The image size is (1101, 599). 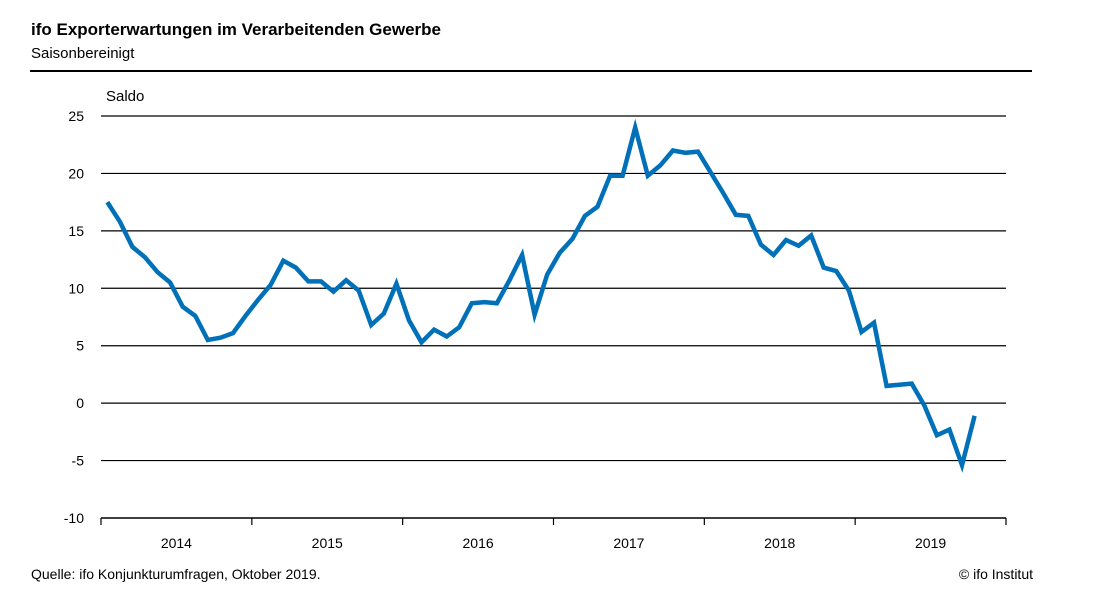 I want to click on copyright: © ifo Institut, so click(x=995, y=574).